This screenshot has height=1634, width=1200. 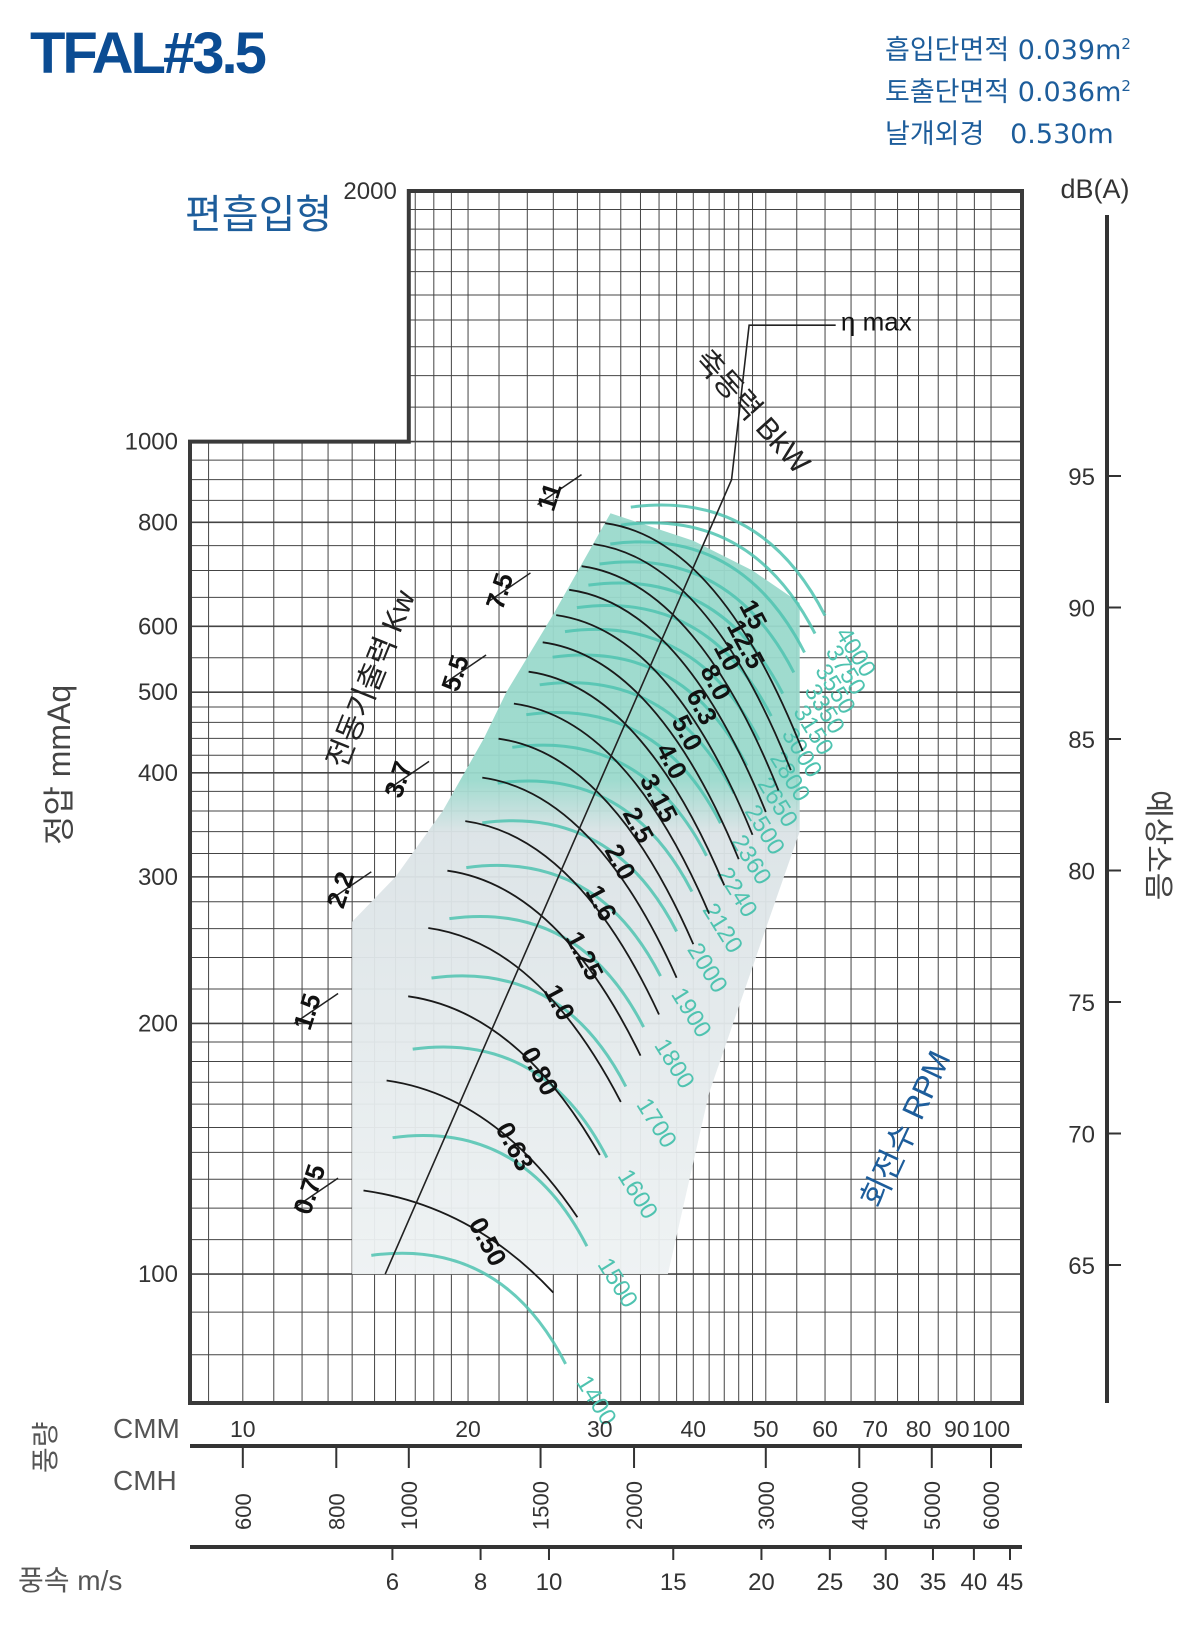 What do you see at coordinates (766, 1505) in the screenshot?
I see `cmh-tick-label: 3000` at bounding box center [766, 1505].